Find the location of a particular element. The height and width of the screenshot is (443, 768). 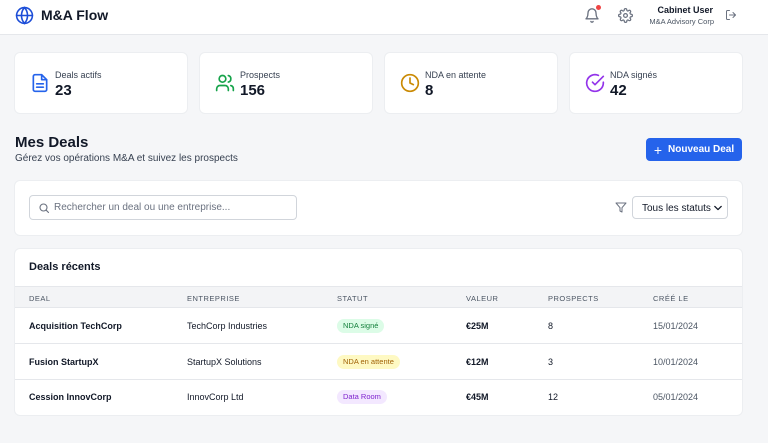

stat-value: 8 is located at coordinates (429, 90).